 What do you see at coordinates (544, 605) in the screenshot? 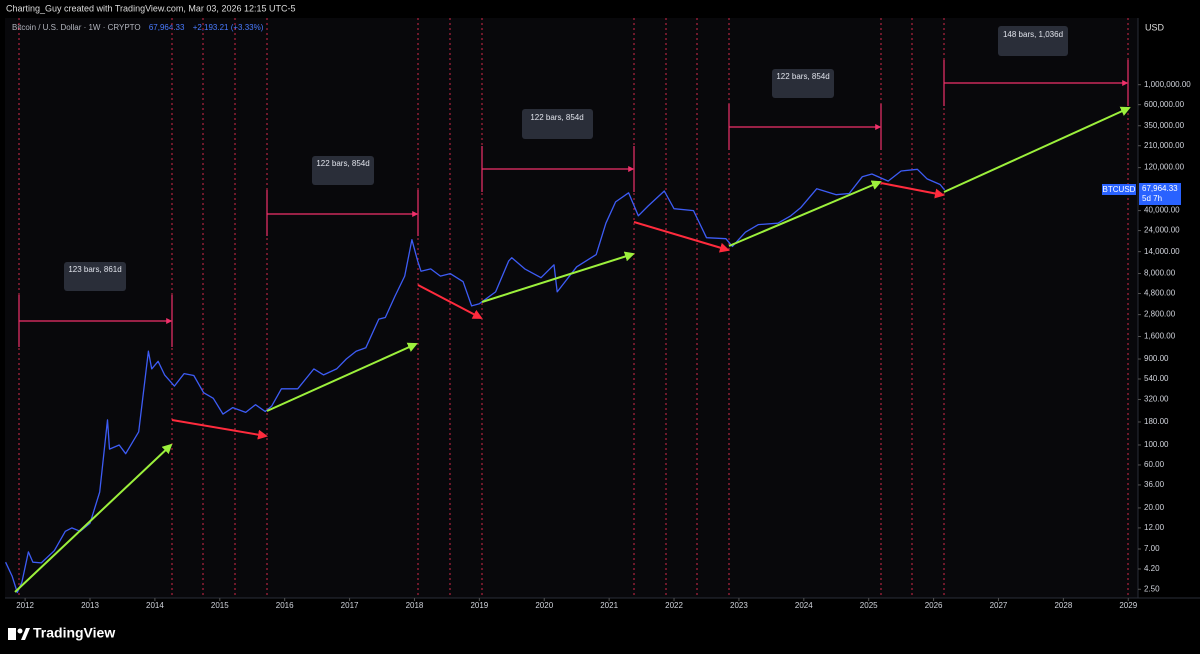
I see `x-tick-label: 2020` at bounding box center [544, 605].